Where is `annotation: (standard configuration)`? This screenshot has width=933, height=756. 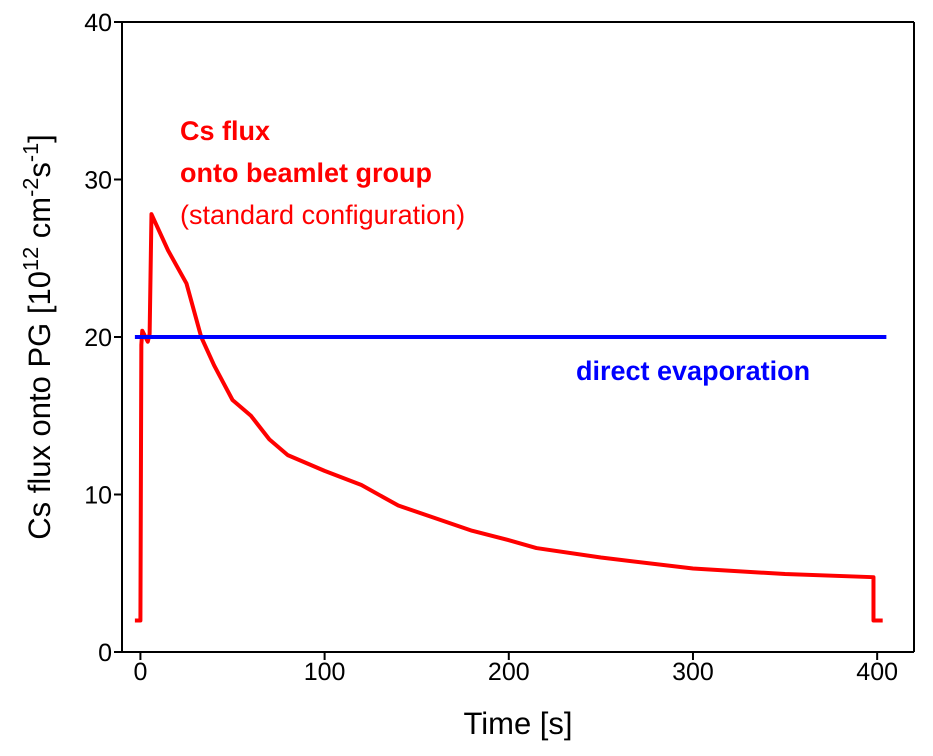 annotation: (standard configuration) is located at coordinates (323, 215).